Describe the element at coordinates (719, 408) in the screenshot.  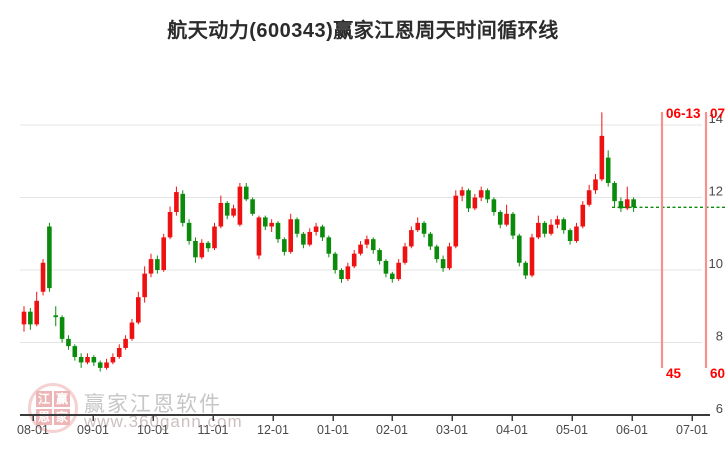
I see `y-axis-label: 6` at that location.